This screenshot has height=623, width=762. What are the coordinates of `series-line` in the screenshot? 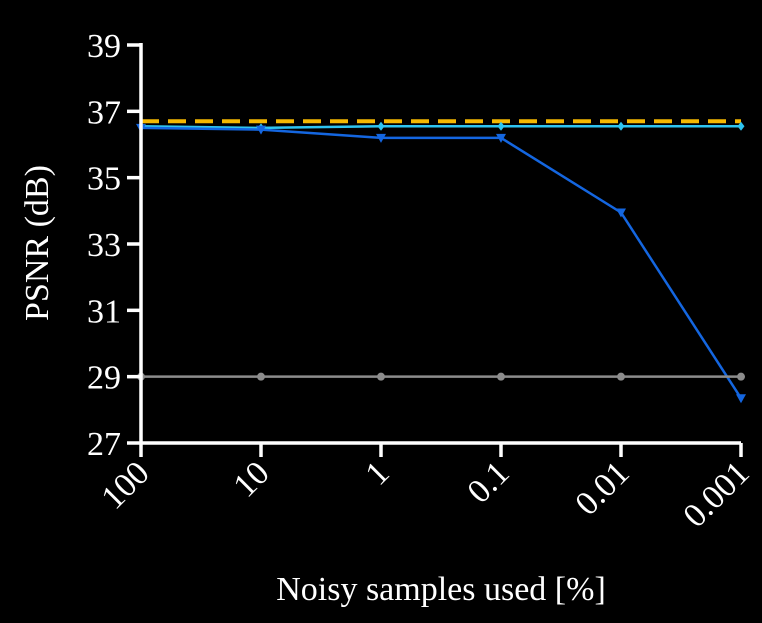 It's located at (440, 127).